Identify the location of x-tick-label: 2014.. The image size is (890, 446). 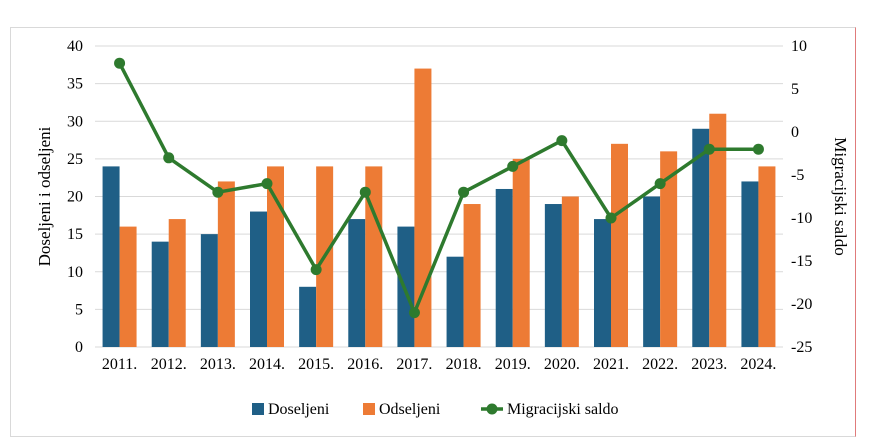
(267, 364).